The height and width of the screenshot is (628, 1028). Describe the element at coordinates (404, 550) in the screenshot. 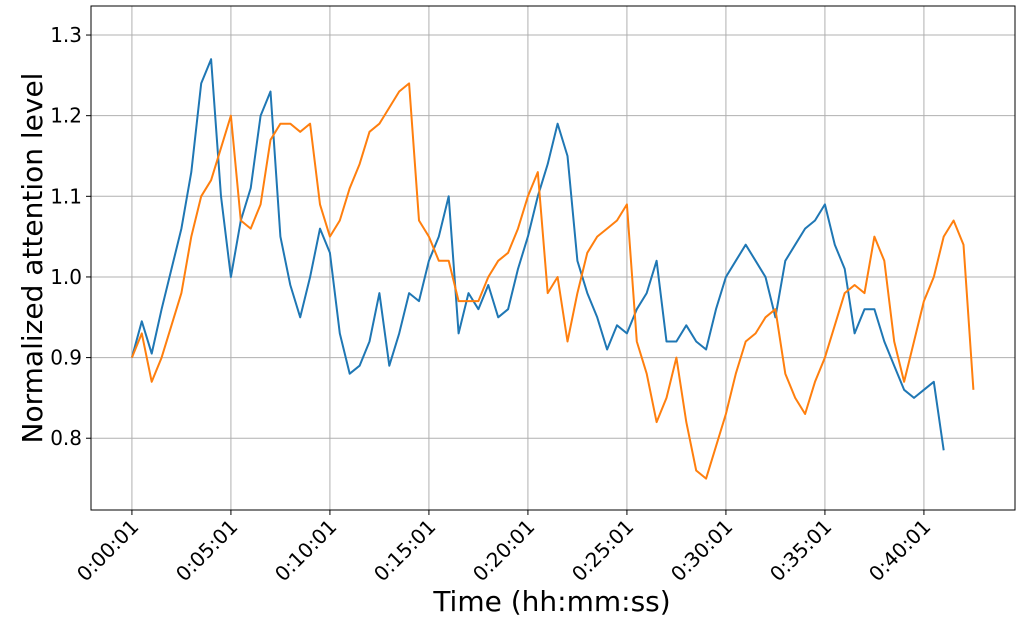

I see `x-tick-label: 0:15:01` at that location.